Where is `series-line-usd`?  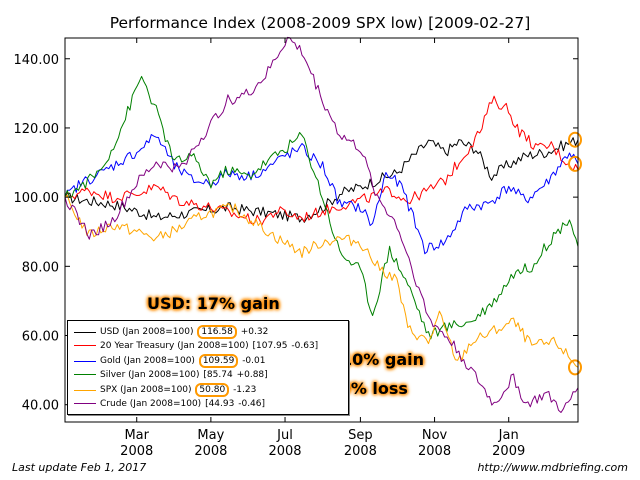
series-line-usd is located at coordinates (321, 180).